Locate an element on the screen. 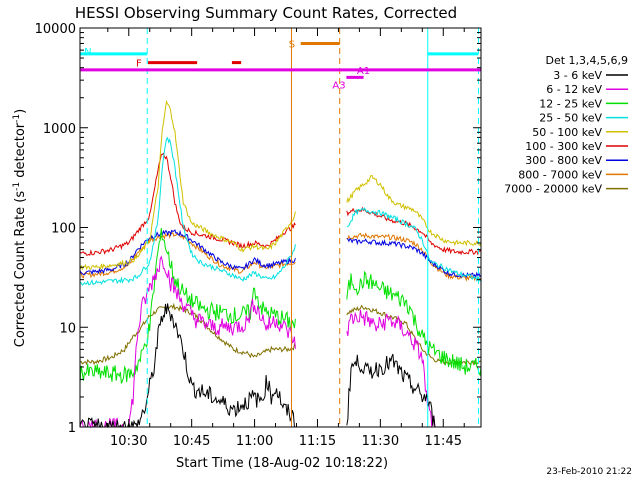  x-tick-label-1: 10:45 is located at coordinates (191, 441).